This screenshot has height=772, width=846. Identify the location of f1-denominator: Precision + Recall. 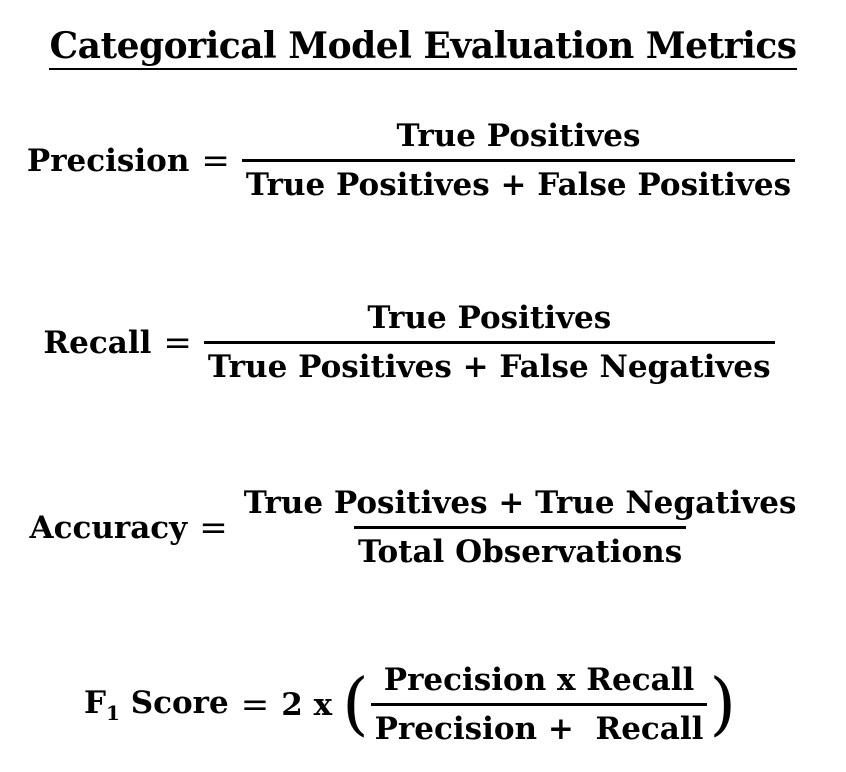
(539, 726).